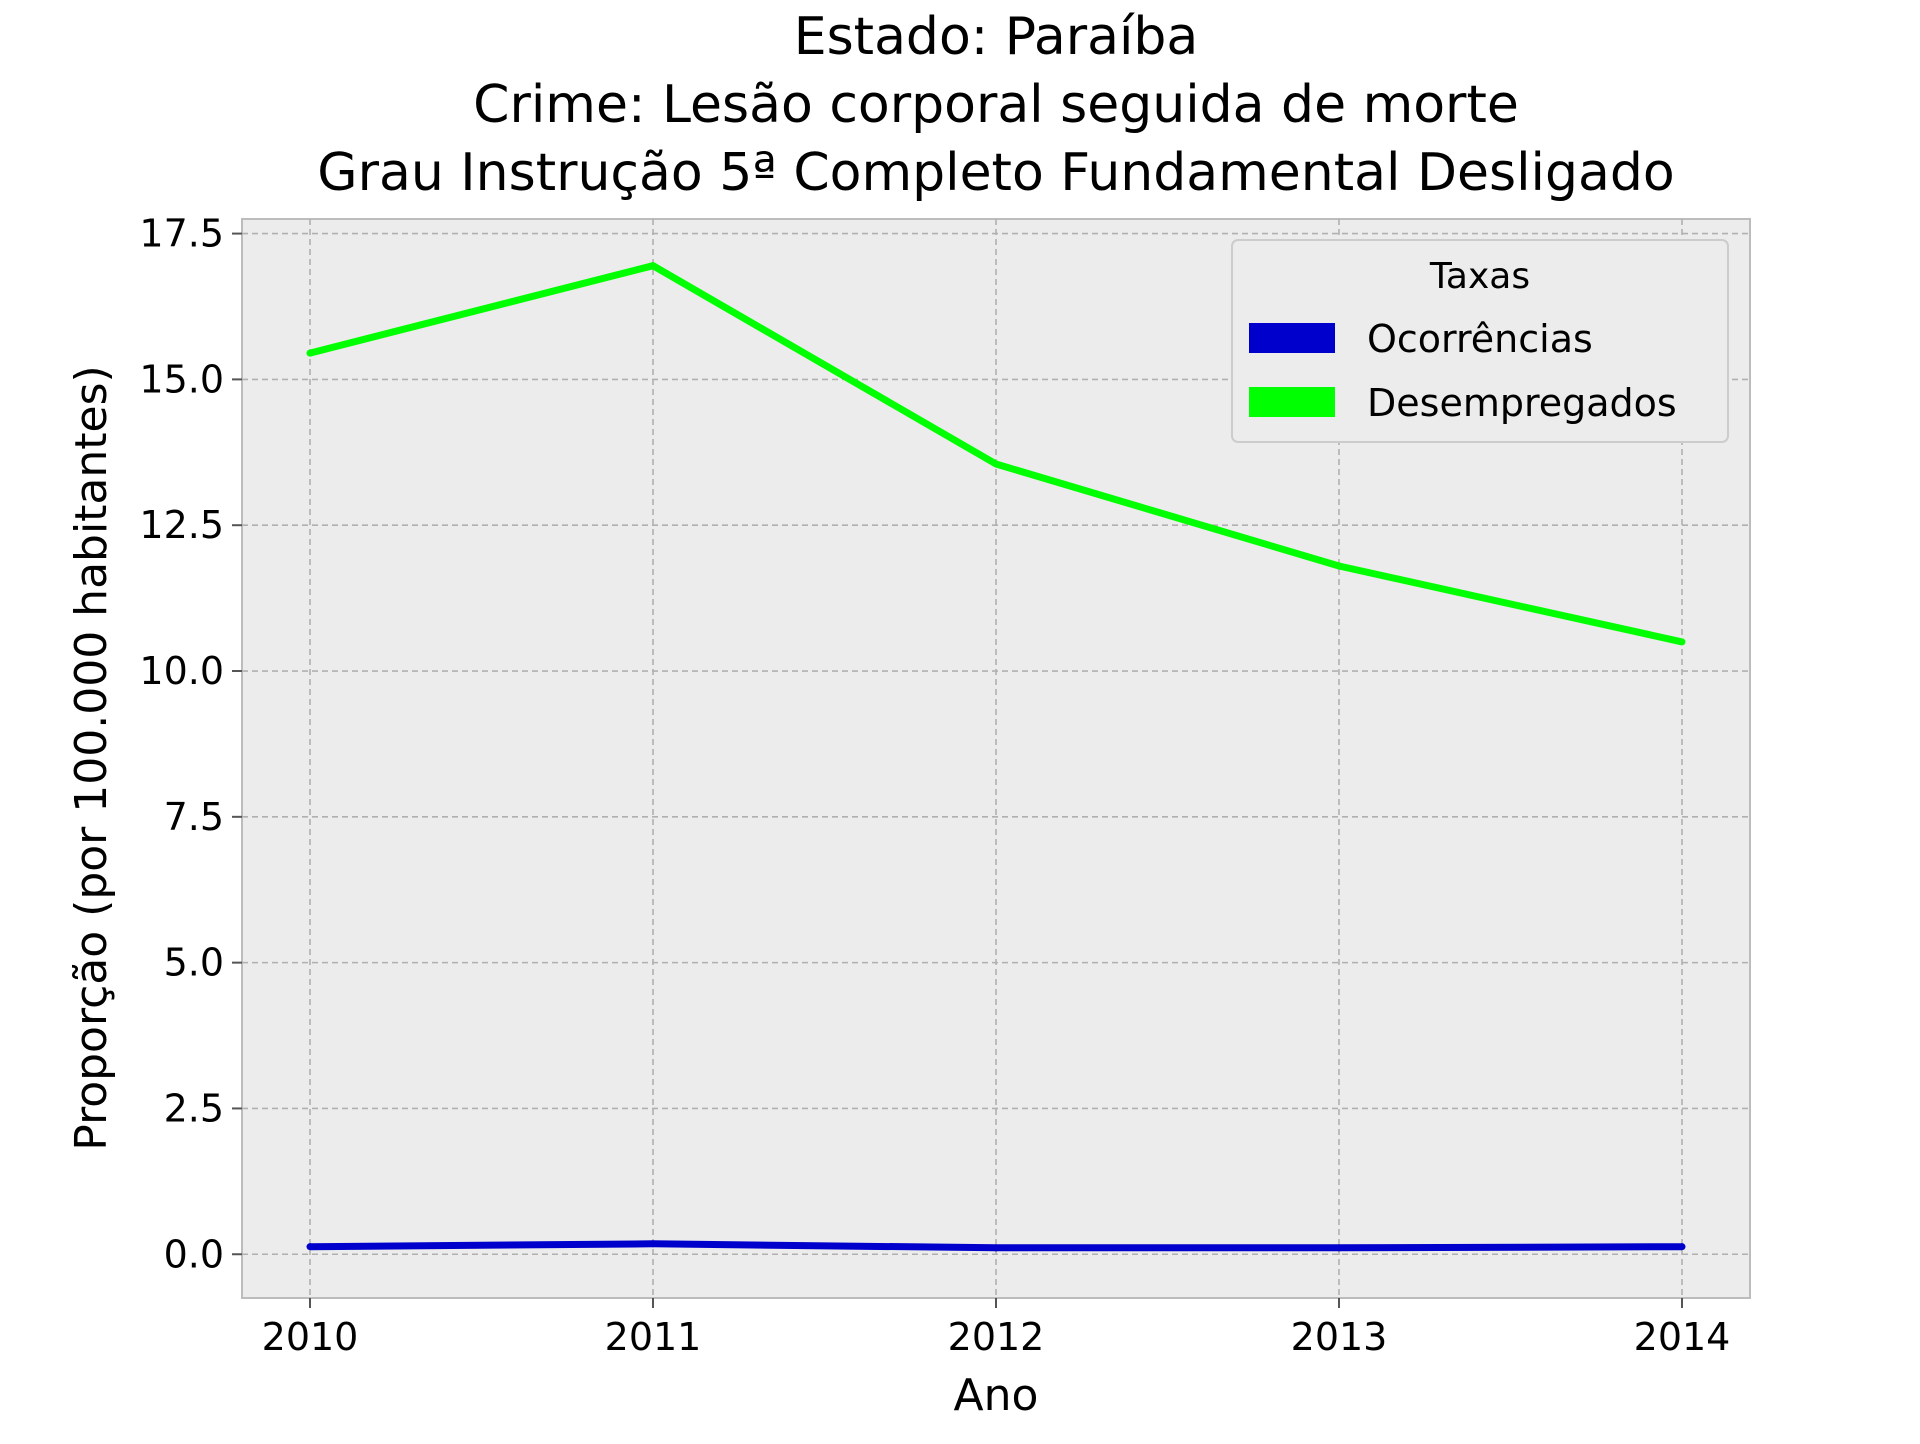 The image size is (1920, 1444). I want to click on legend: Taxas Ocorrências Desempregados, so click(1480, 341).